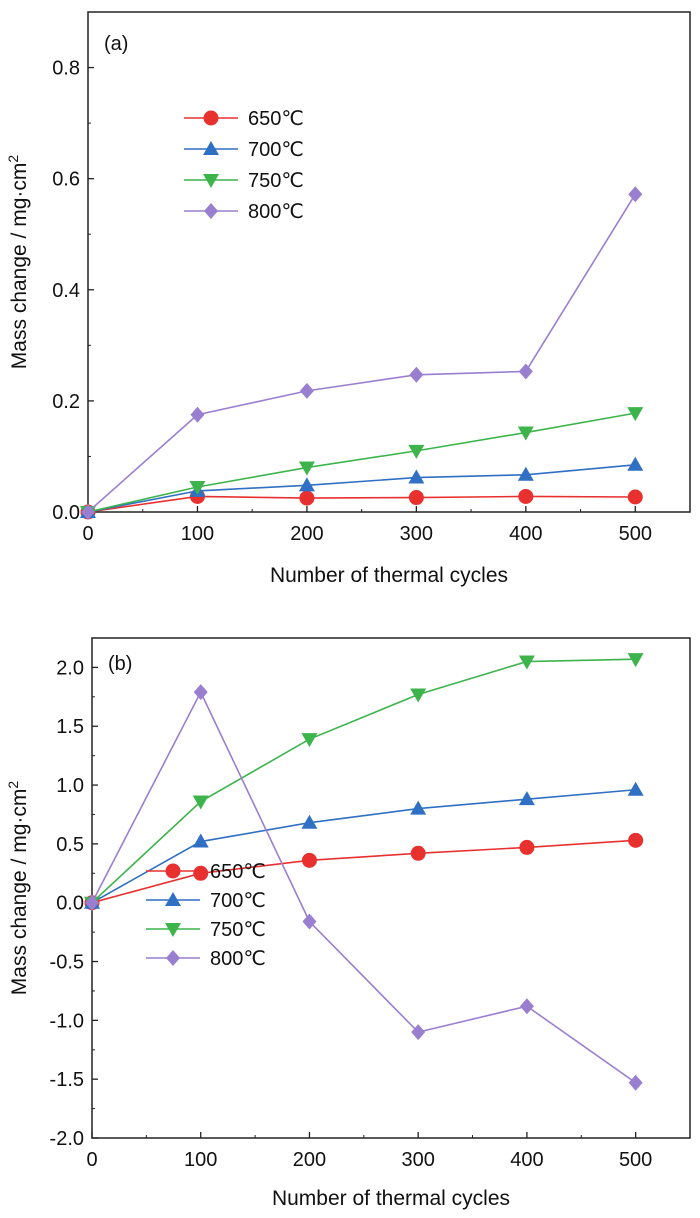 The width and height of the screenshot is (700, 1218). Describe the element at coordinates (276, 181) in the screenshot. I see `panel-a-legend-label: 750℃` at that location.